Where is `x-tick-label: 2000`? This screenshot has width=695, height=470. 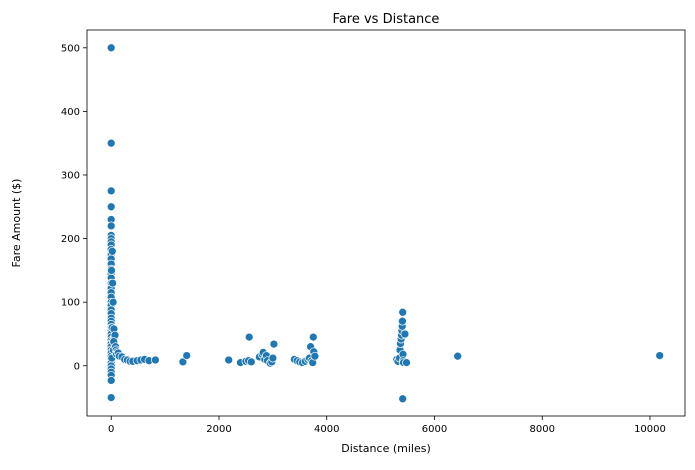 x-tick-label: 2000 is located at coordinates (218, 429).